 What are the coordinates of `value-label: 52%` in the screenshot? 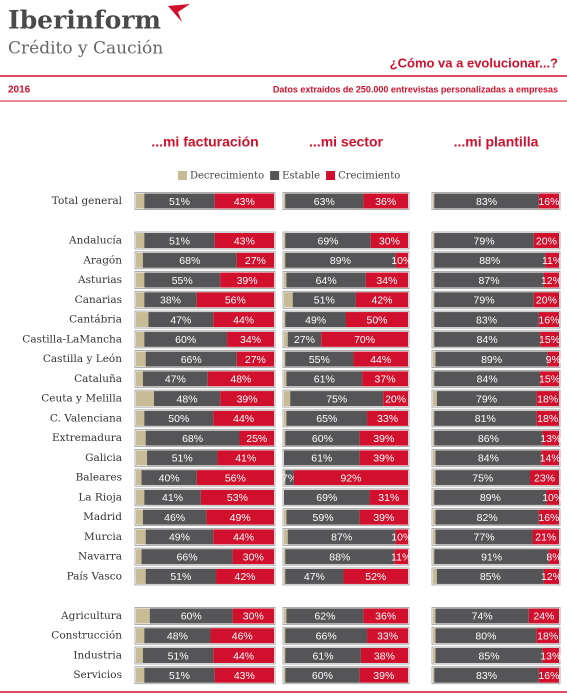 It's located at (375, 577).